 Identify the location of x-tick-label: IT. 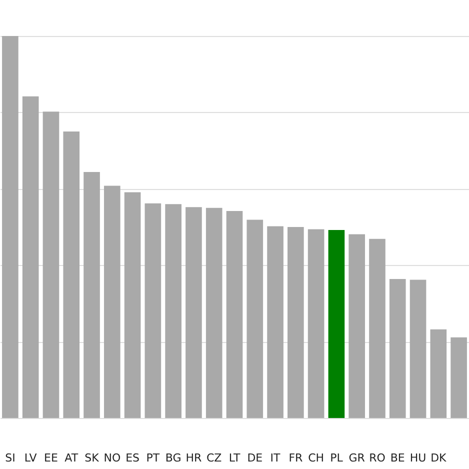
(275, 458).